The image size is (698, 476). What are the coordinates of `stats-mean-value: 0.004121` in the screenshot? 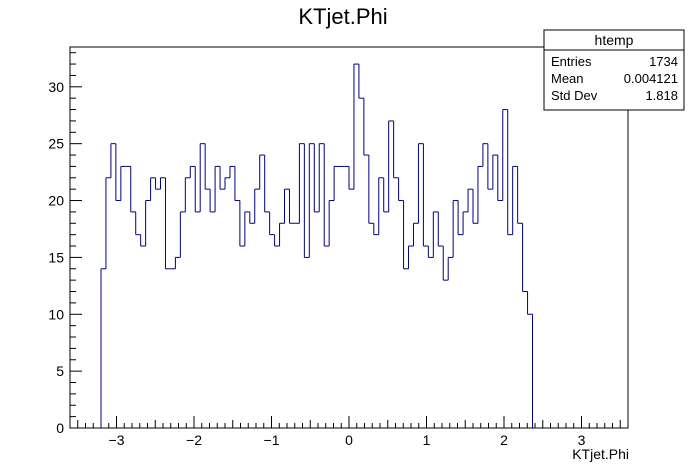 It's located at (651, 78).